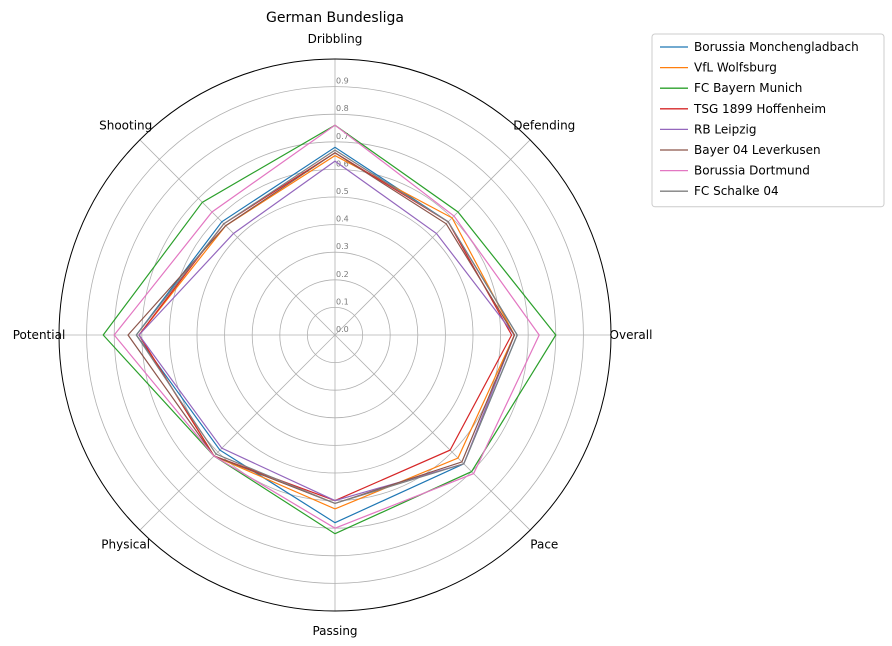  What do you see at coordinates (735, 68) in the screenshot?
I see `legend-label: VfL Wolfsburg` at bounding box center [735, 68].